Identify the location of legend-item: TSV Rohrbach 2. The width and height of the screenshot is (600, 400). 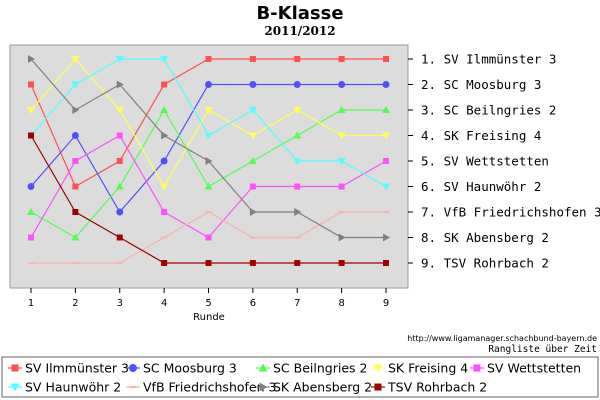
(429, 387).